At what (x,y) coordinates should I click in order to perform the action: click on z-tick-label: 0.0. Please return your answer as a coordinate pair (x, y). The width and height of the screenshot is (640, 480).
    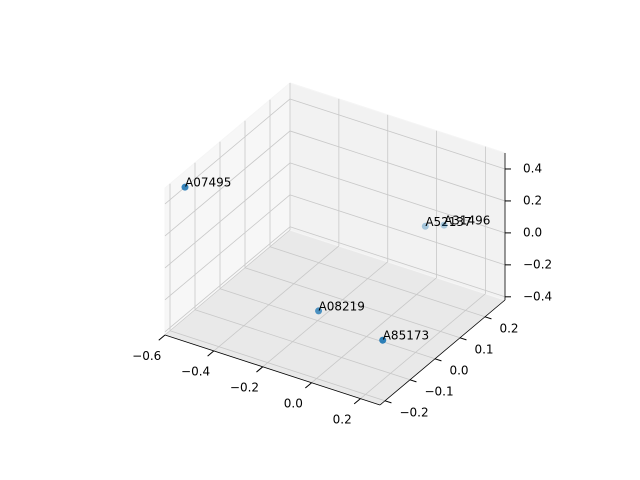
    Looking at the image, I should click on (532, 232).